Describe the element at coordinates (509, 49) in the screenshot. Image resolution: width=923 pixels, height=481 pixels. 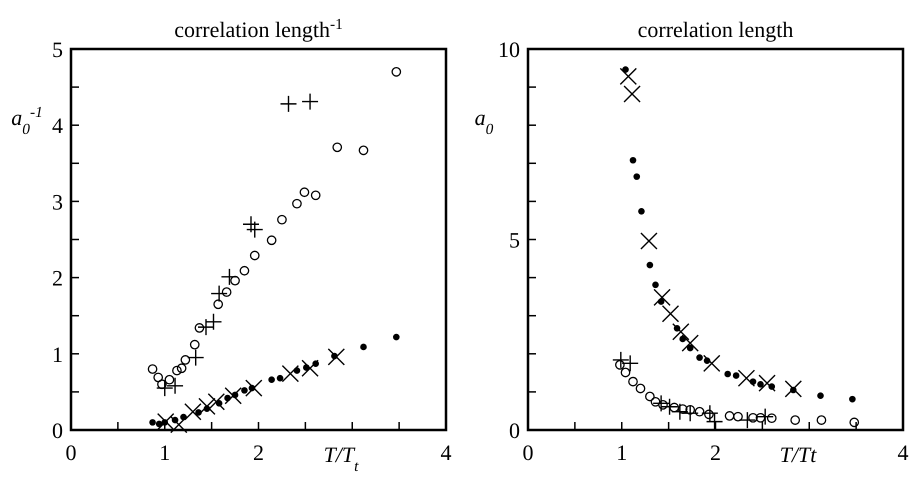
I see `y-tick-label: 10` at that location.